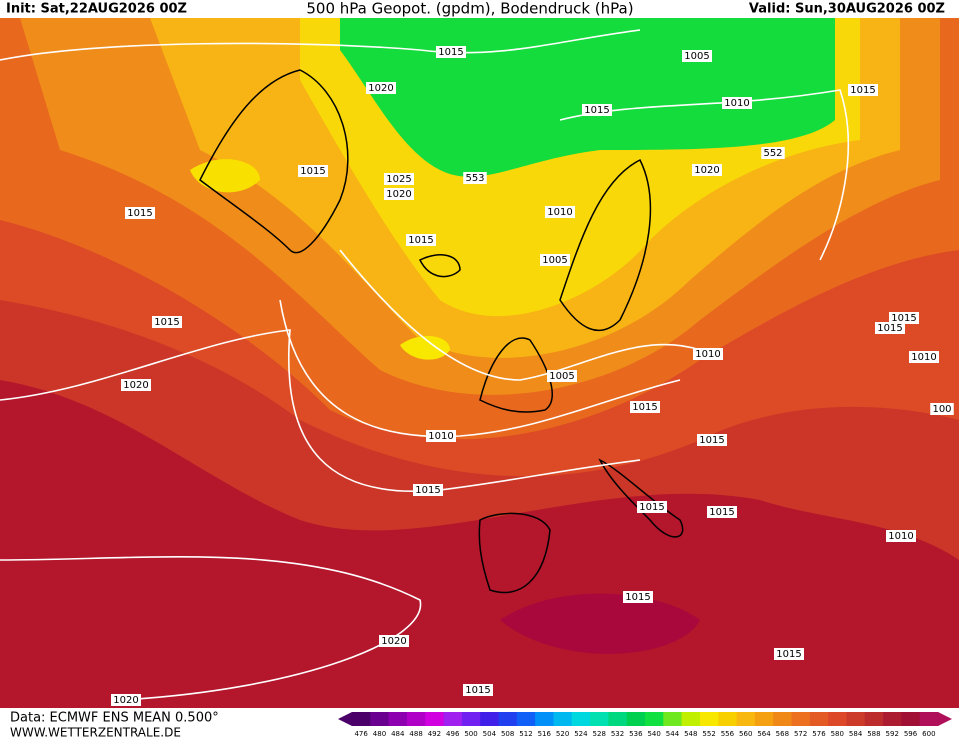  Describe the element at coordinates (837, 734) in the screenshot. I see `colorbar-tick-label: 580` at that location.